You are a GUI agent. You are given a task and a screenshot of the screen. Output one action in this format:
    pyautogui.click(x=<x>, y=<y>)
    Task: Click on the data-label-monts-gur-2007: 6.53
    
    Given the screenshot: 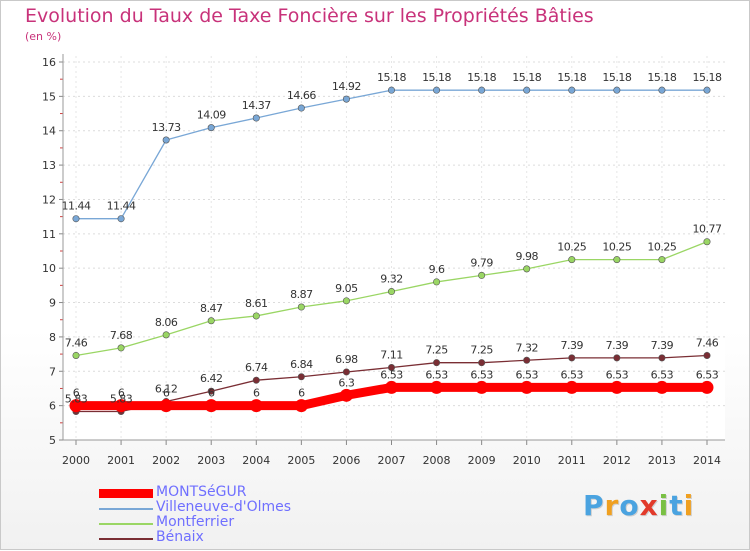 What is the action you would take?
    pyautogui.click(x=391, y=374)
    